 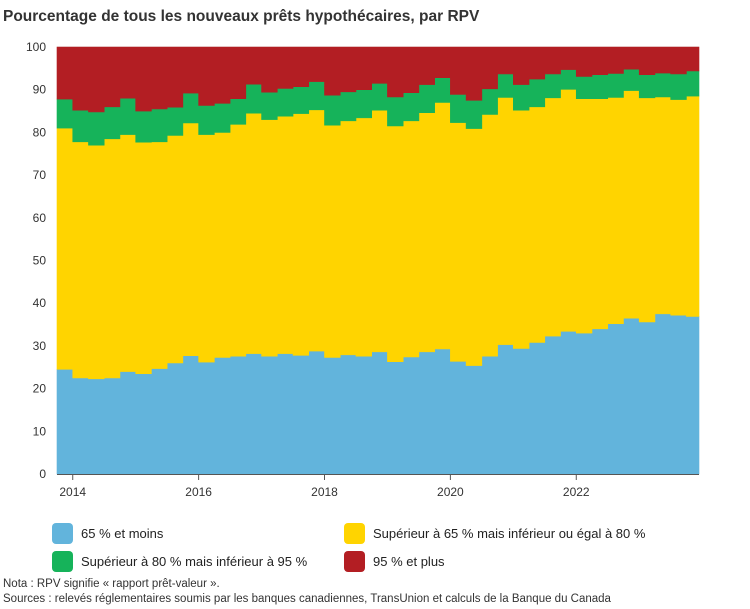 What do you see at coordinates (324, 492) in the screenshot?
I see `x-tick-label: 2018` at bounding box center [324, 492].